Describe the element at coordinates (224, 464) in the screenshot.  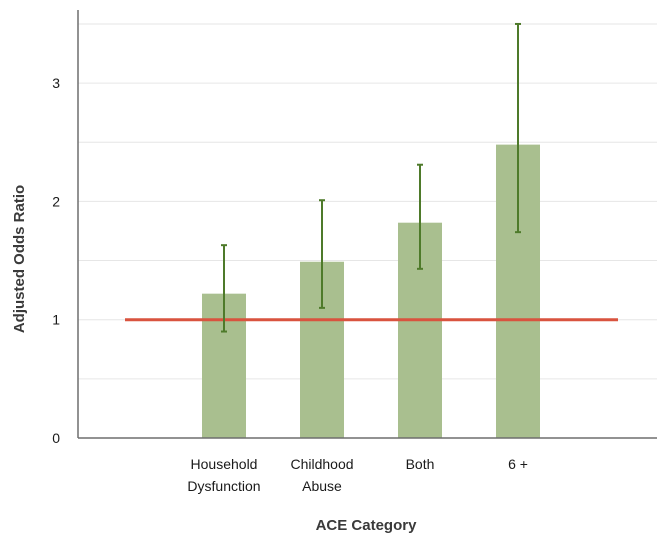
I see `x-tick-label: Household` at that location.